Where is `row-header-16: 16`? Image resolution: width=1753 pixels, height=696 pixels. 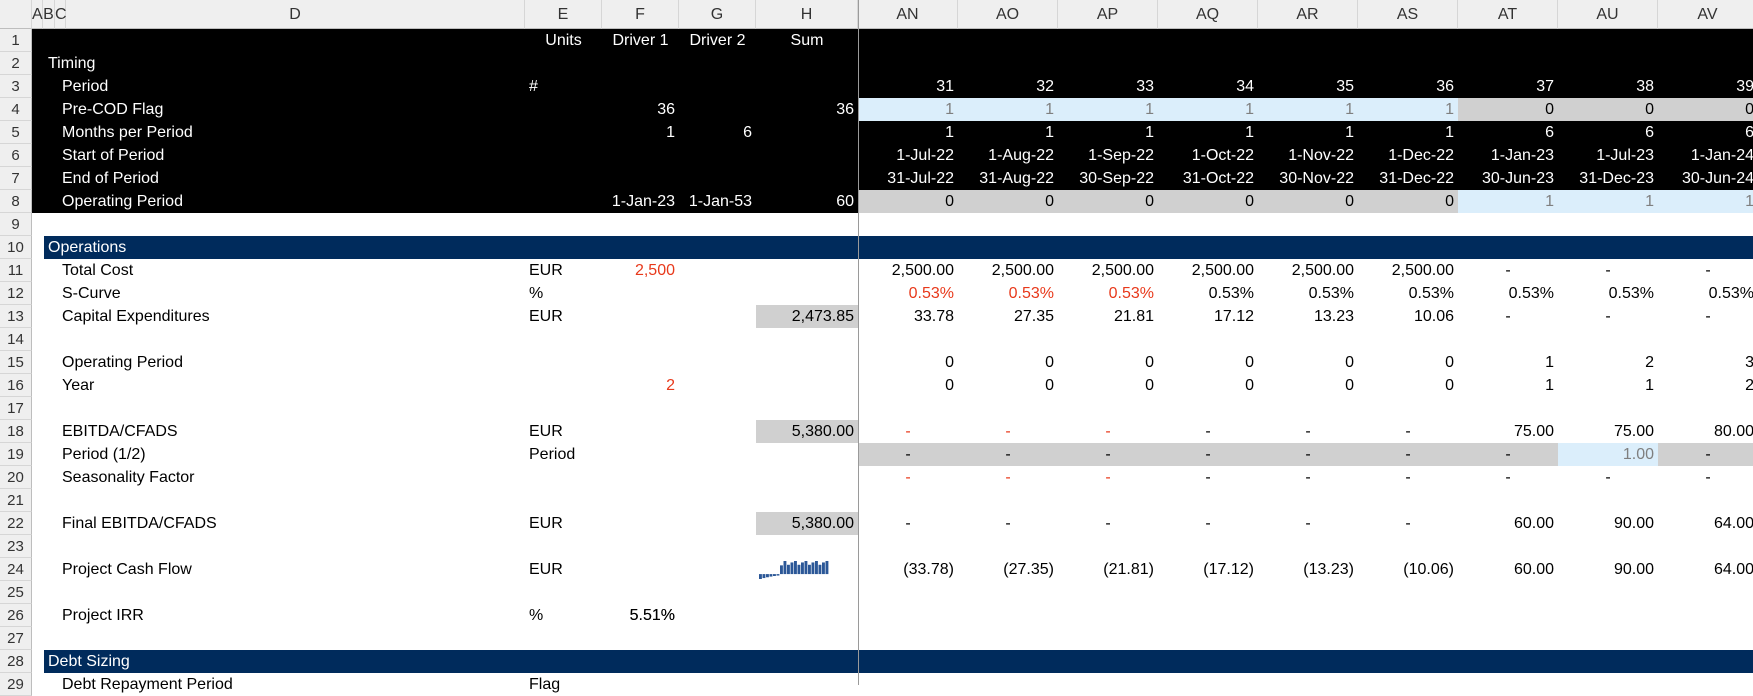 row-header-16: 16 is located at coordinates (16, 385).